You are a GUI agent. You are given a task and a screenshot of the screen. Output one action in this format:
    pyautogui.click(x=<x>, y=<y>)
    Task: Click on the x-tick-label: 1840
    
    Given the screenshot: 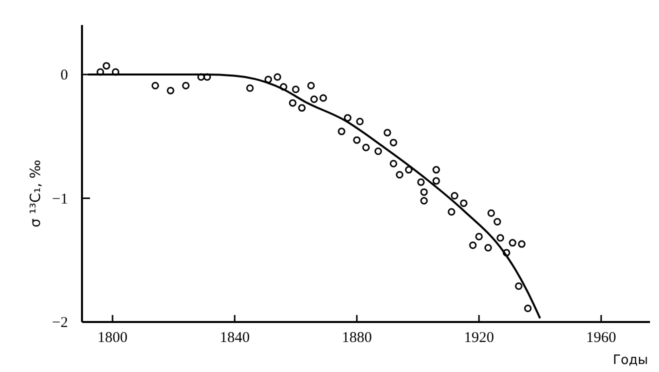 What is the action you would take?
    pyautogui.click(x=235, y=338)
    